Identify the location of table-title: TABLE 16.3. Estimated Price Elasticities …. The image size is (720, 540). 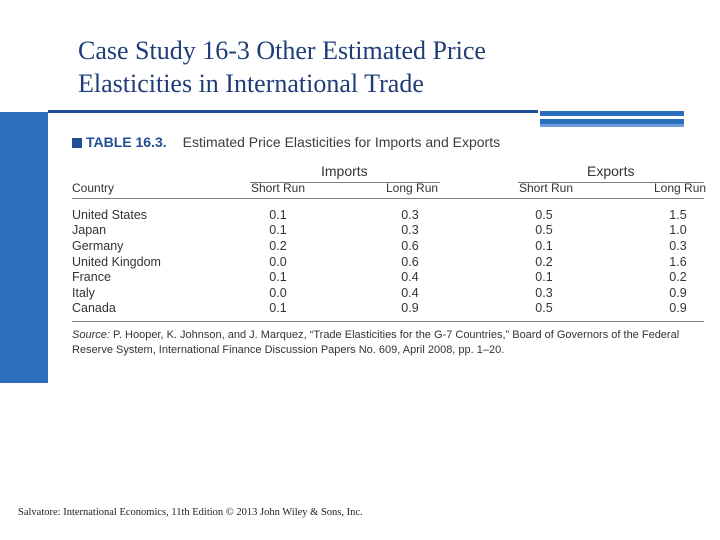
(286, 142).